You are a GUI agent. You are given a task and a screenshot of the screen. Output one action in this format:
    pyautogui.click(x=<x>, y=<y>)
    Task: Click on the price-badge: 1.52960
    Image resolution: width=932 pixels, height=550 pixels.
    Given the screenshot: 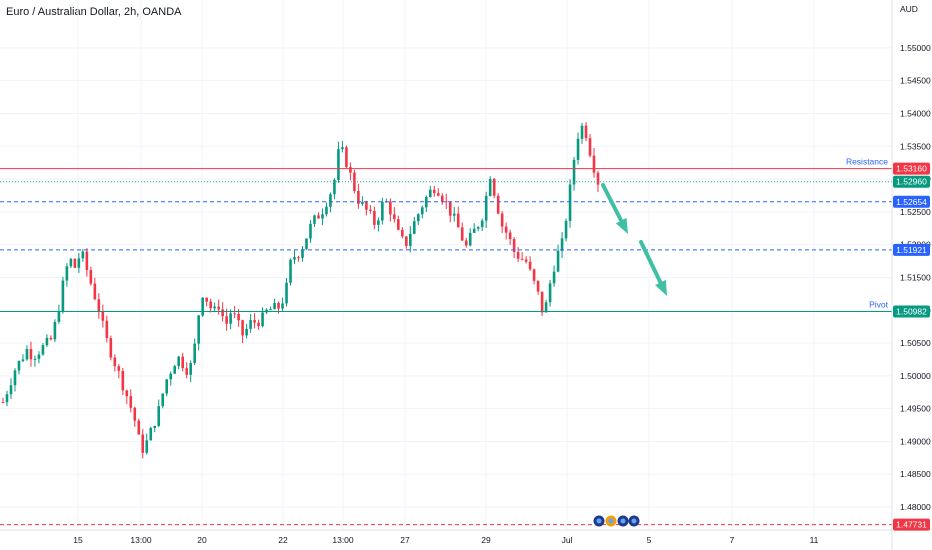 What is the action you would take?
    pyautogui.click(x=911, y=181)
    